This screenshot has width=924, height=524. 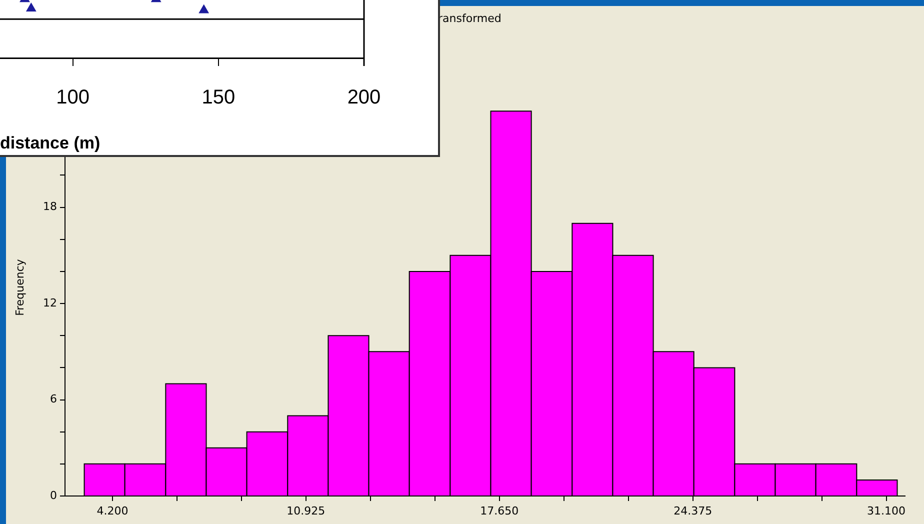 I want to click on y-tick-label: 12, so click(x=50, y=303).